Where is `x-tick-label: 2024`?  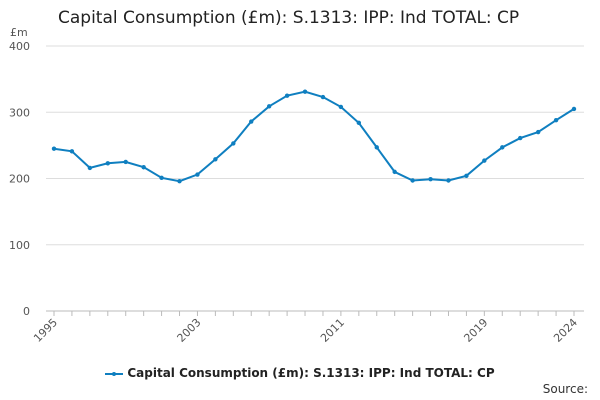
x-tick-label: 2024 is located at coordinates (565, 330).